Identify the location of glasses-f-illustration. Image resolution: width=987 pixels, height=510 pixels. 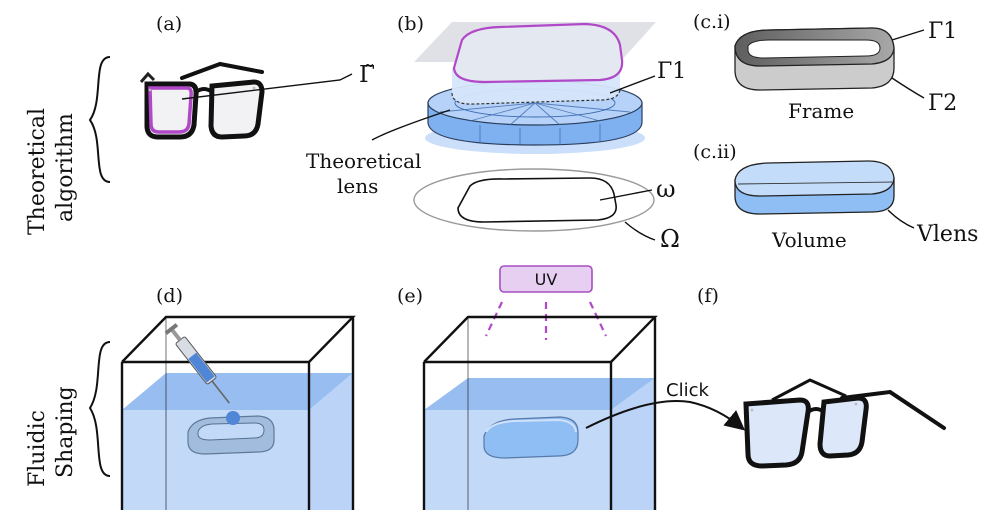
(844, 423).